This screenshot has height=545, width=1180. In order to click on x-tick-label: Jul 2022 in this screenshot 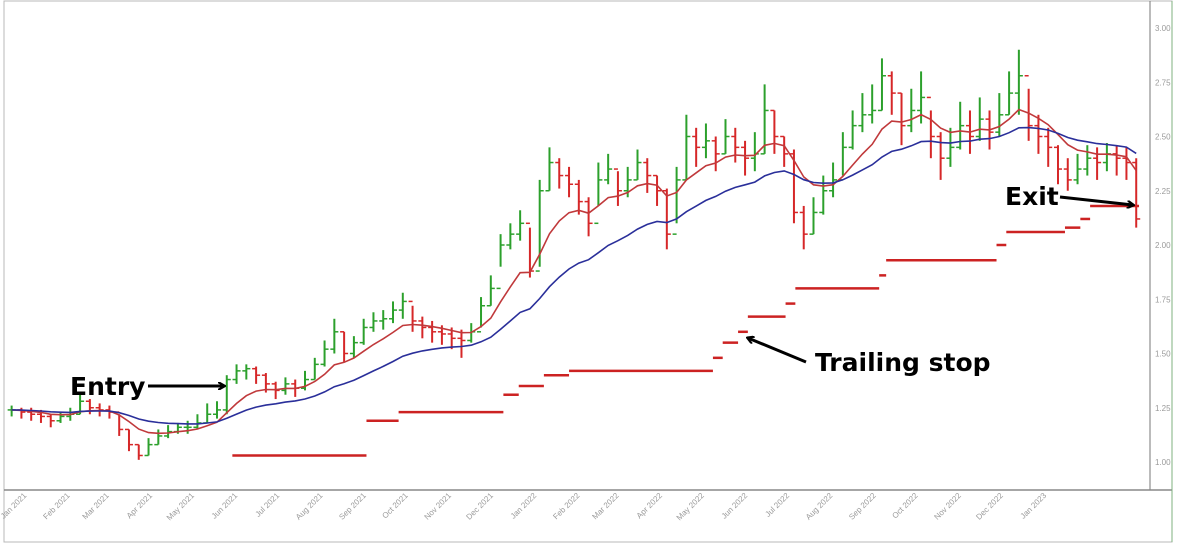, I will do `click(777, 505)`.